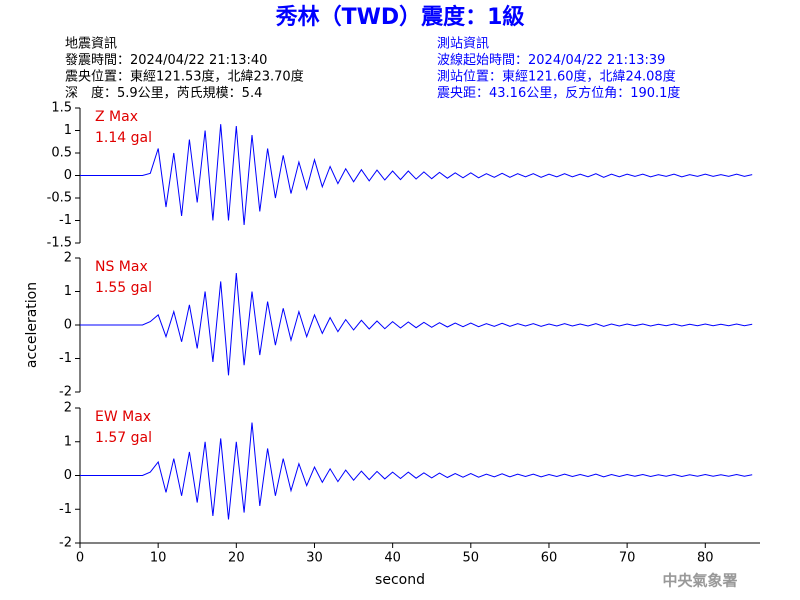  Describe the element at coordinates (59, 198) in the screenshot. I see `y-tick-label: -0.5` at that location.